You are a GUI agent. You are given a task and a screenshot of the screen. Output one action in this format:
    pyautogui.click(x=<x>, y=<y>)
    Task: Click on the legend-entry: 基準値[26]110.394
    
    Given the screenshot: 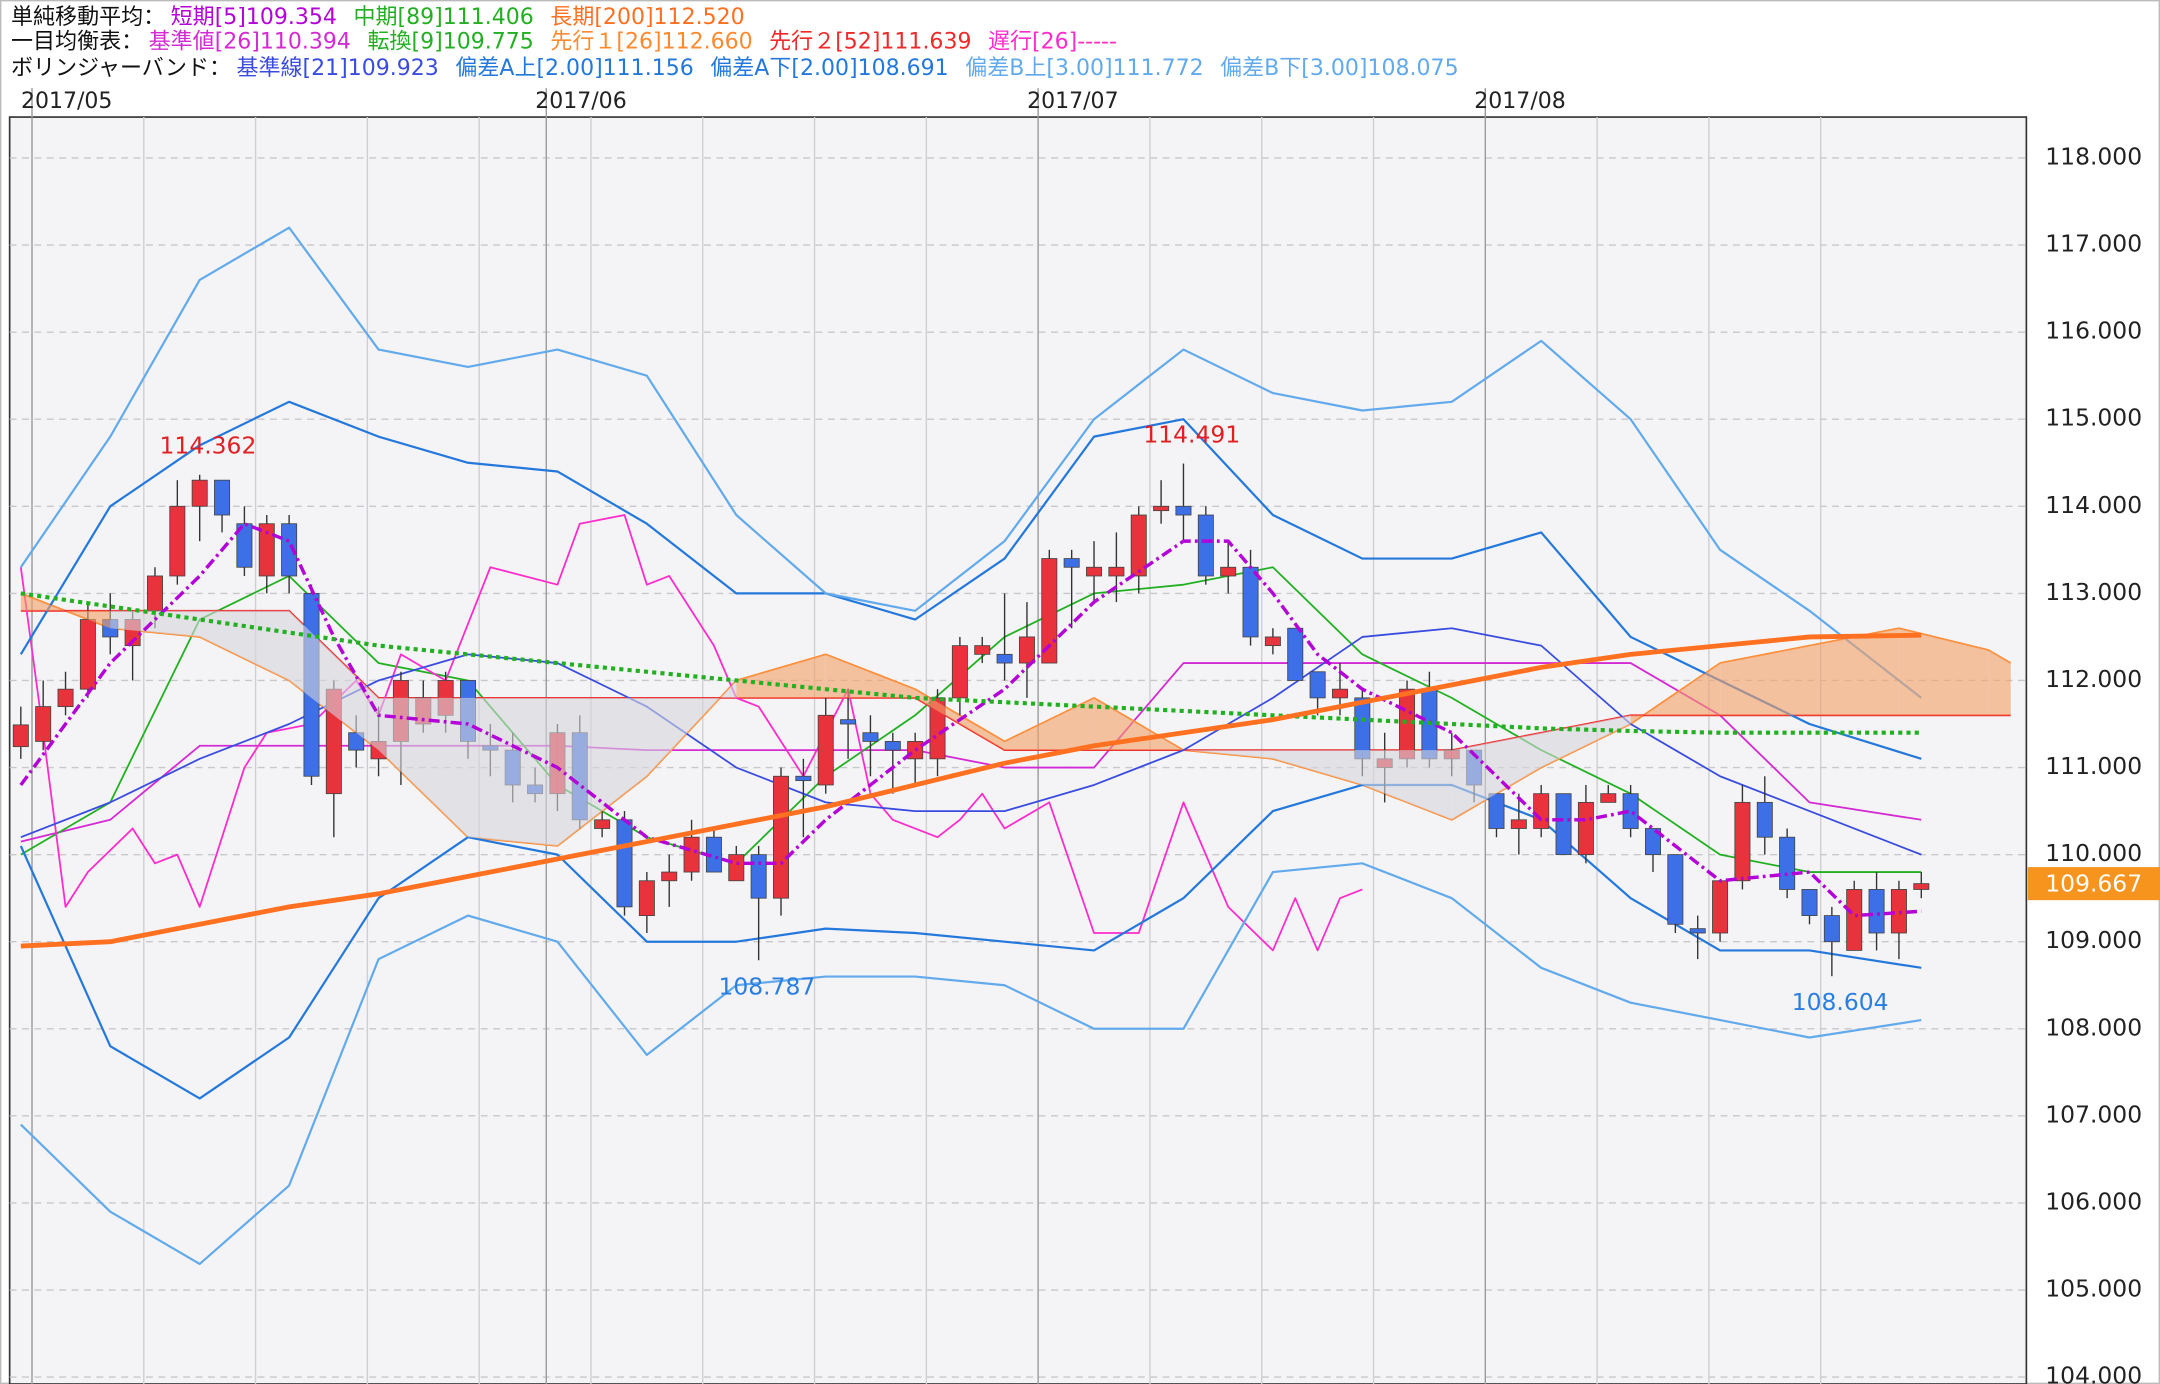 What is the action you would take?
    pyautogui.click(x=250, y=42)
    